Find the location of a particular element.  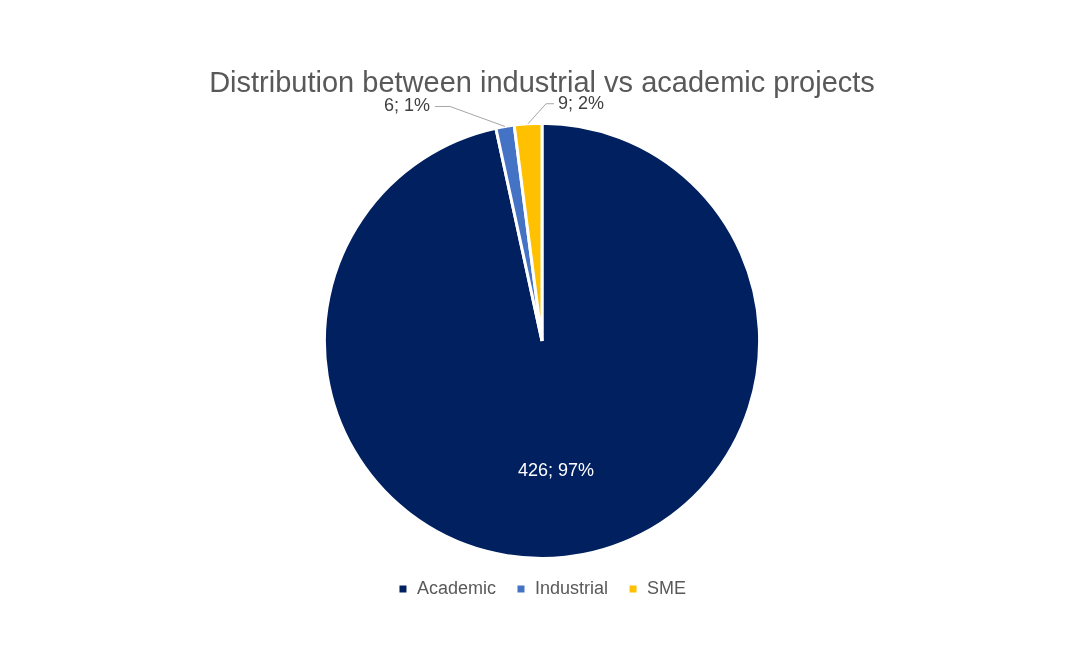

legend-label: Academic is located at coordinates (456, 587).